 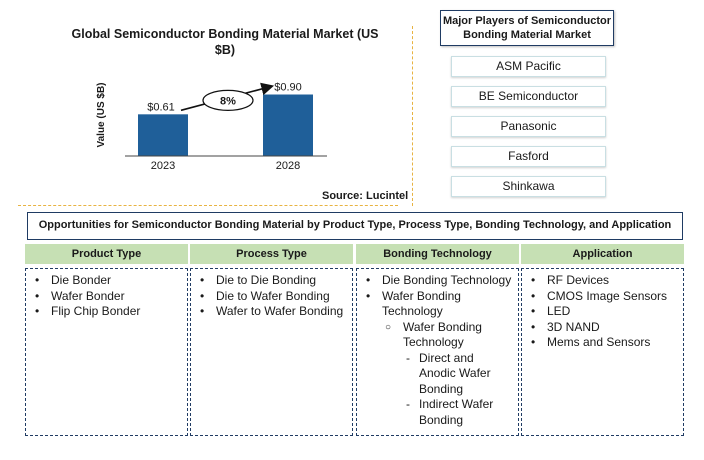 What do you see at coordinates (163, 166) in the screenshot?
I see `x-tick-2023: 2023` at bounding box center [163, 166].